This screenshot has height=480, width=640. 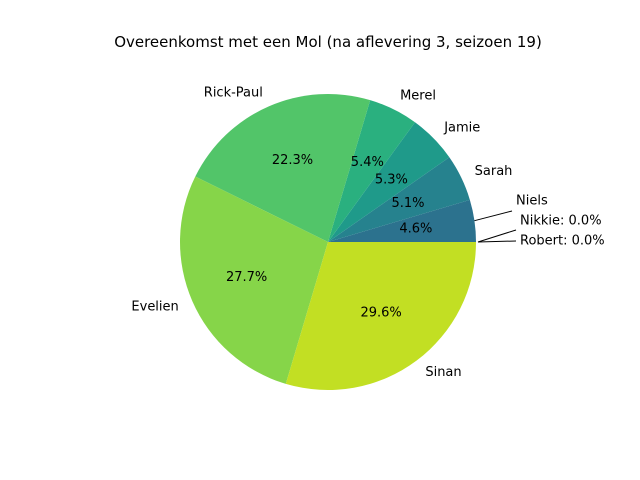 What do you see at coordinates (292, 160) in the screenshot?
I see `pct-label-rick-paul: 22.3%` at bounding box center [292, 160].